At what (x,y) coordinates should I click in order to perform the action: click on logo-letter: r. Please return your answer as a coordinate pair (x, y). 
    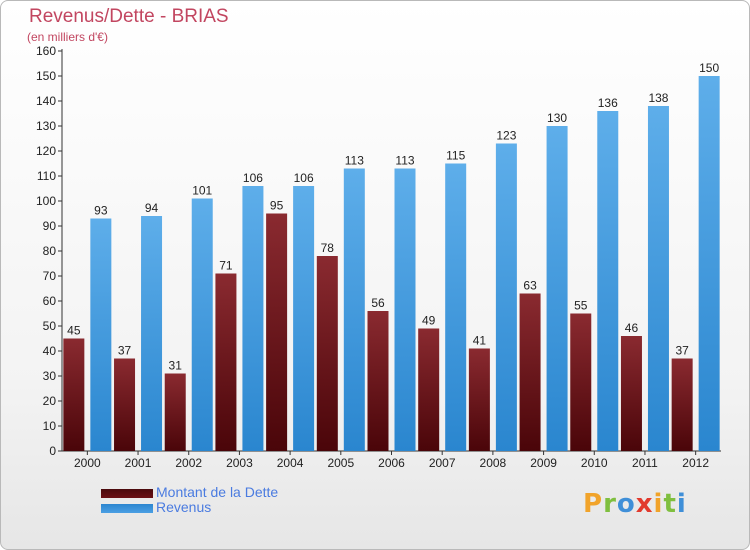
    Looking at the image, I should click on (610, 504).